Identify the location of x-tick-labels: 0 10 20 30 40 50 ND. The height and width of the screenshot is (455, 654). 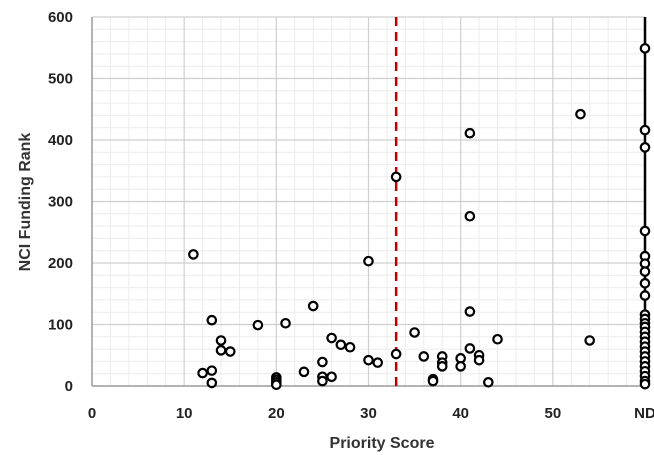
(371, 413).